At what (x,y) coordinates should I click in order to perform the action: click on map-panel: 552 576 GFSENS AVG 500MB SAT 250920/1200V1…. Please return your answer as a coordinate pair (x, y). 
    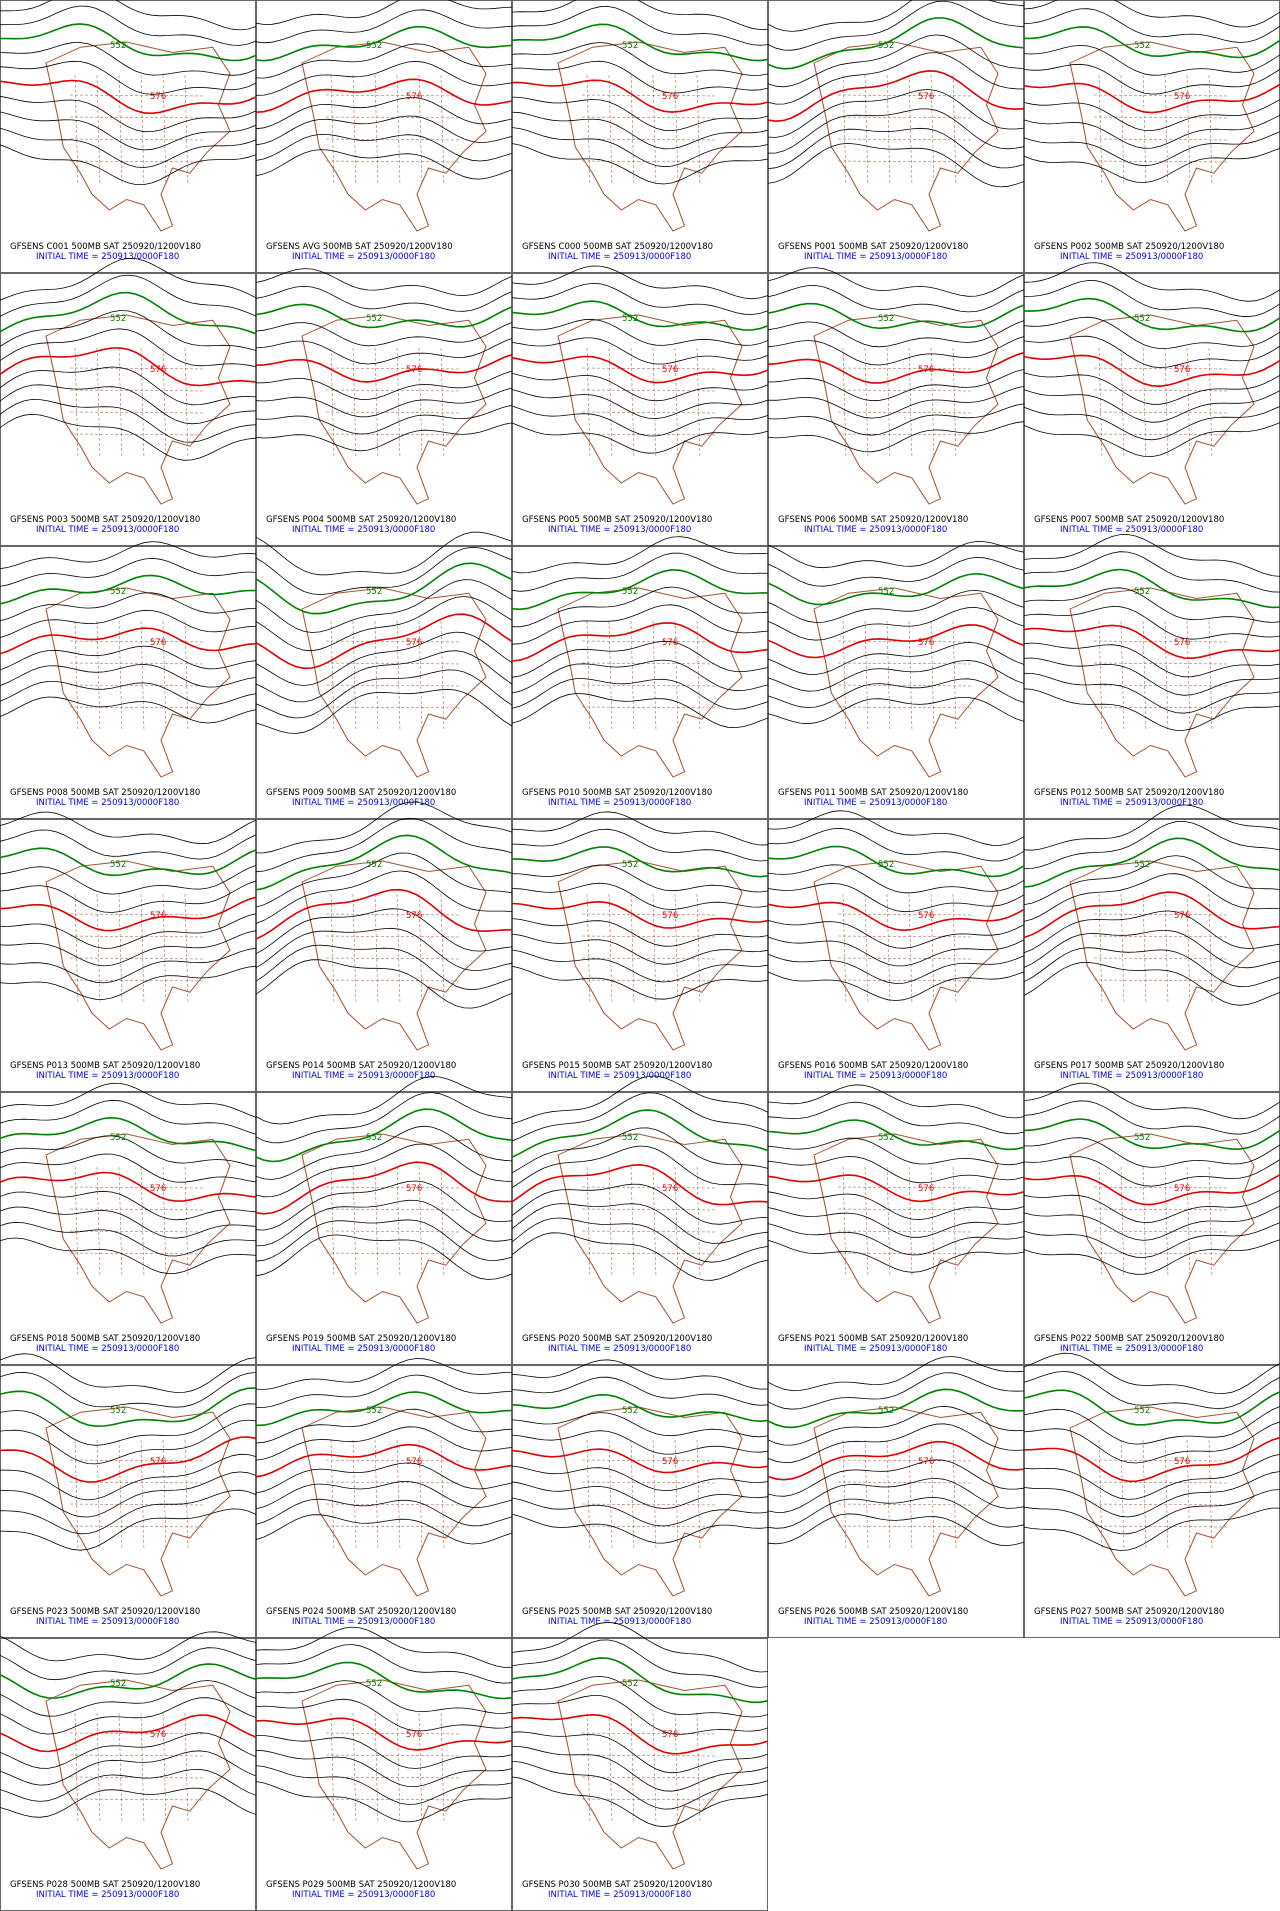
    Looking at the image, I should click on (384, 136).